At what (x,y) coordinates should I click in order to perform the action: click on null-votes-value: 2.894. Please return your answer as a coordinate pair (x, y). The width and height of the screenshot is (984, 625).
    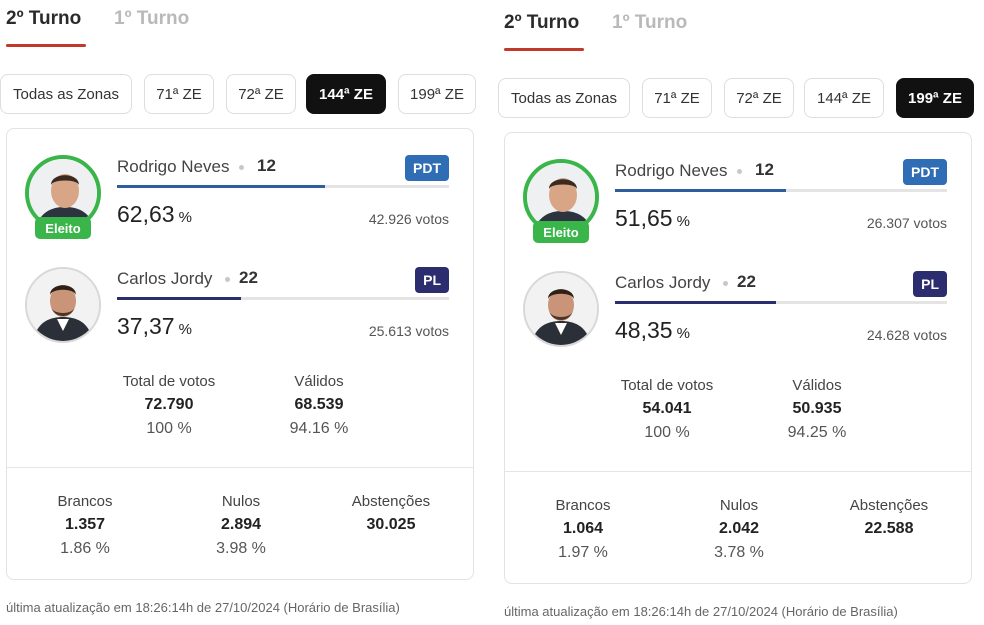
    Looking at the image, I should click on (241, 524).